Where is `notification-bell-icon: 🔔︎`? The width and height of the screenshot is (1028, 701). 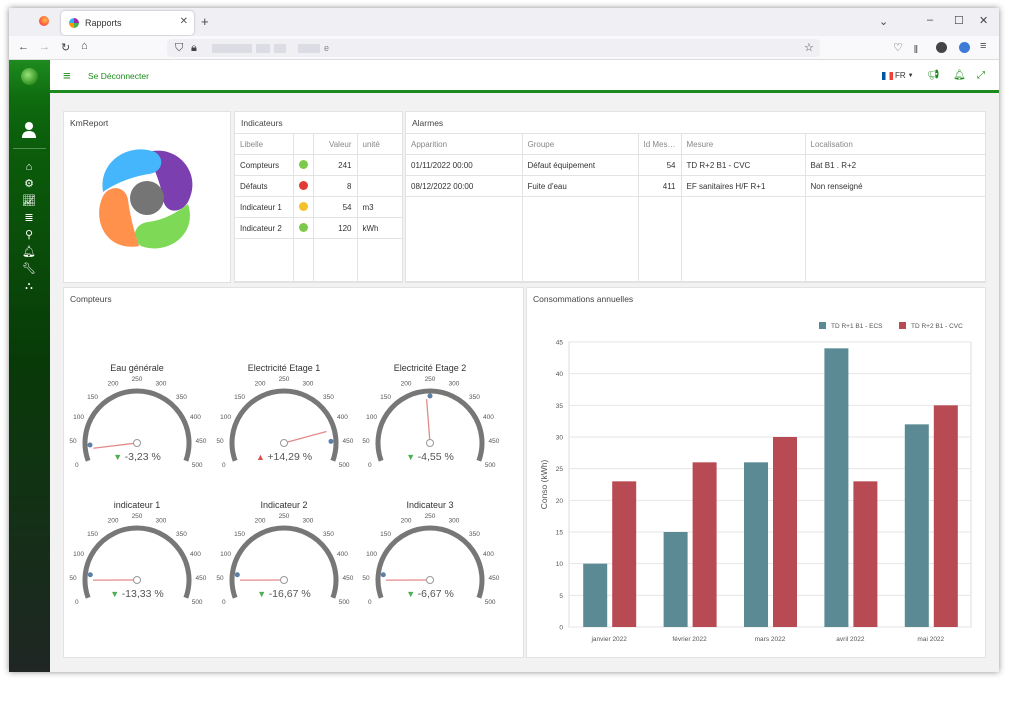
notification-bell-icon: 🔔︎ is located at coordinates (959, 75).